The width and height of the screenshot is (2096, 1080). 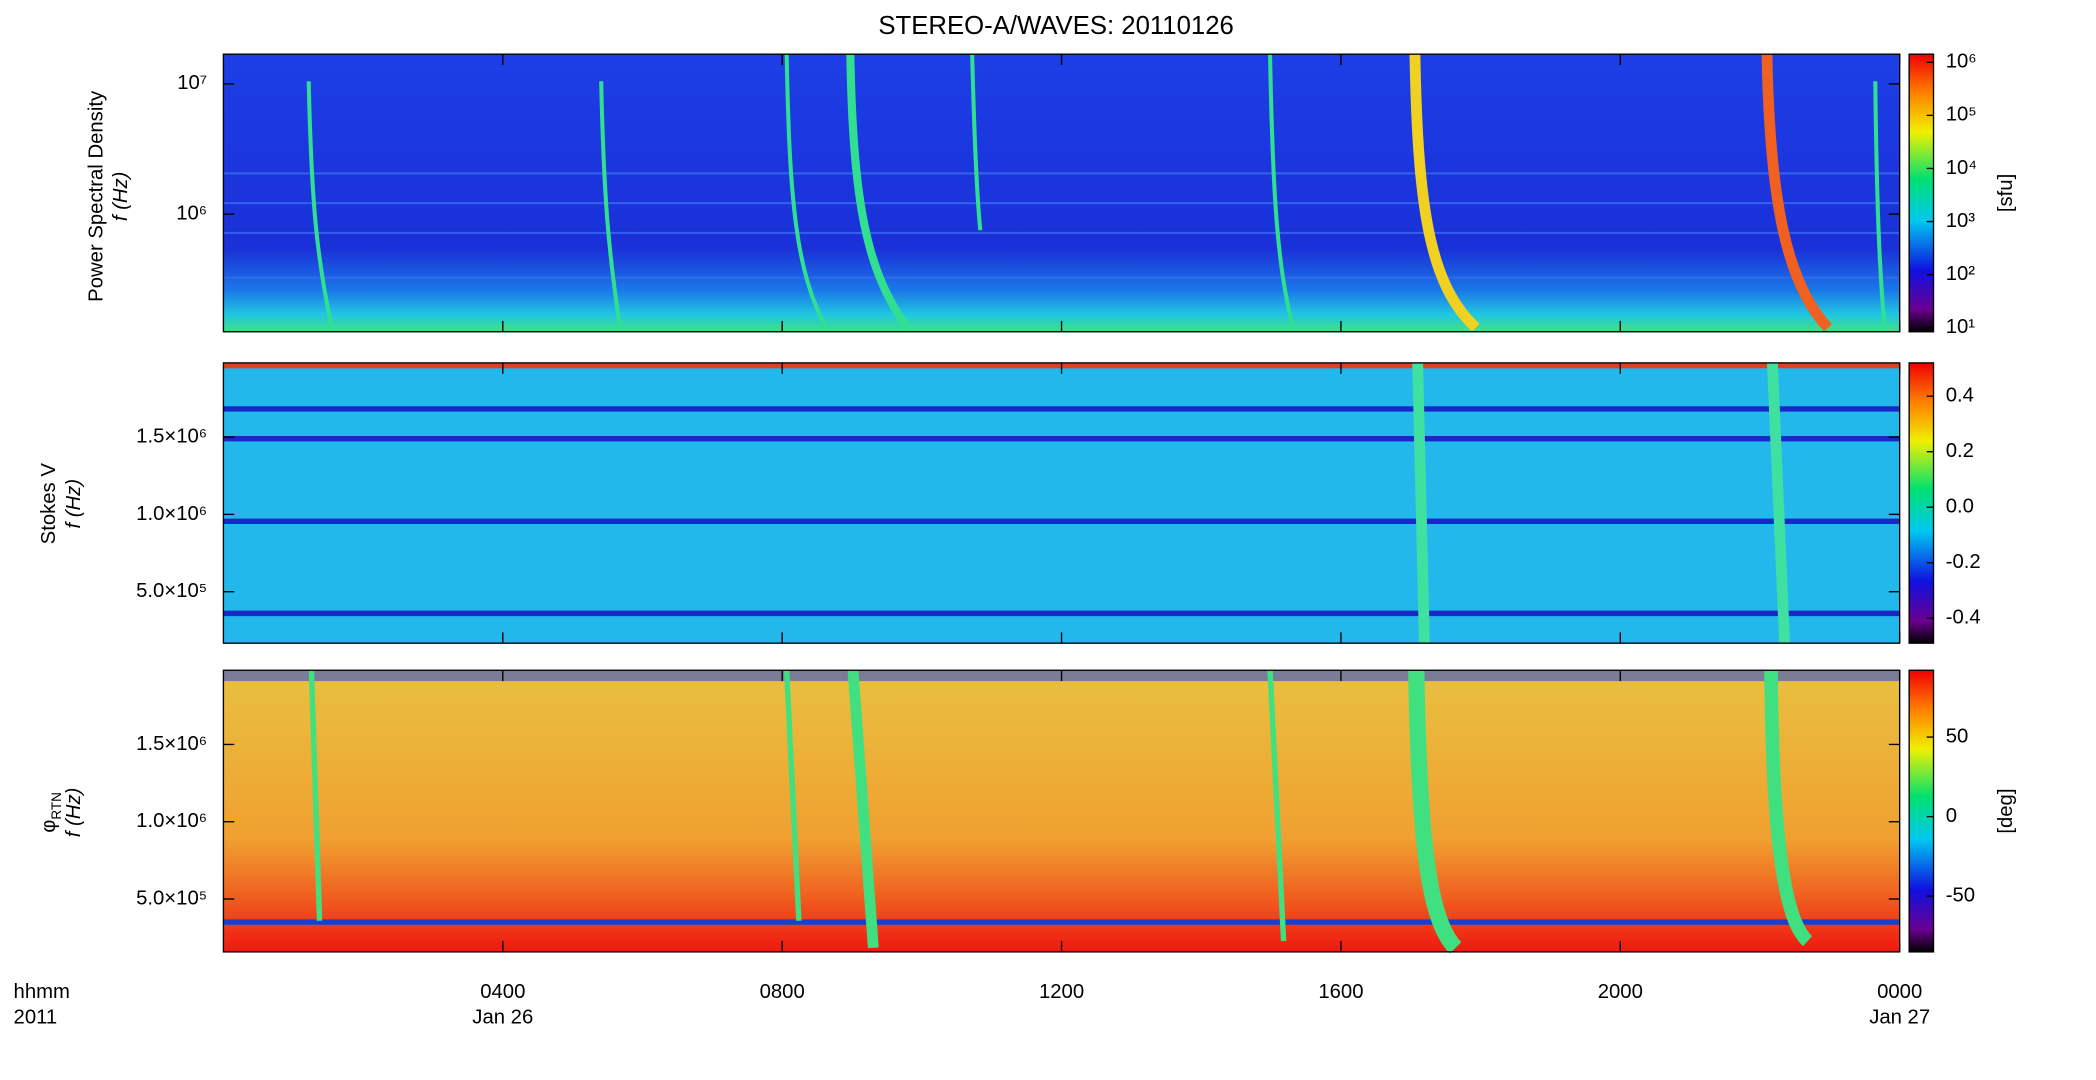 I want to click on y-tick-label: 10⁶, so click(x=191, y=213).